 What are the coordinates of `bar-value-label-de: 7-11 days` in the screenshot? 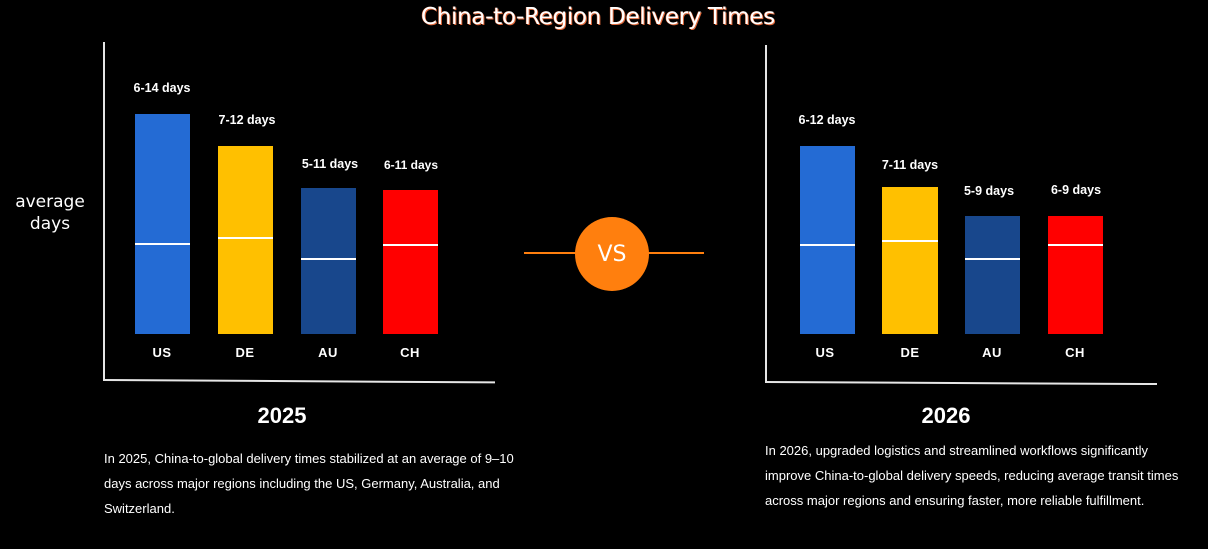 It's located at (910, 165).